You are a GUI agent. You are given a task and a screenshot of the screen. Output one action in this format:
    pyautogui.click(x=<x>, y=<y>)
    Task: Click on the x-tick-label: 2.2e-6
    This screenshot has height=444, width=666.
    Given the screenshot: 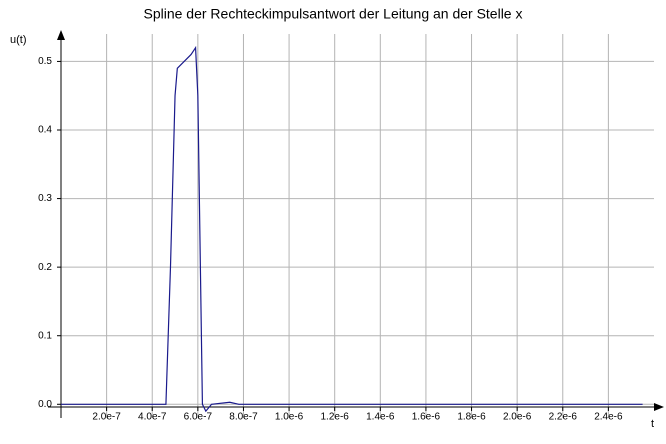 What is the action you would take?
    pyautogui.click(x=563, y=417)
    